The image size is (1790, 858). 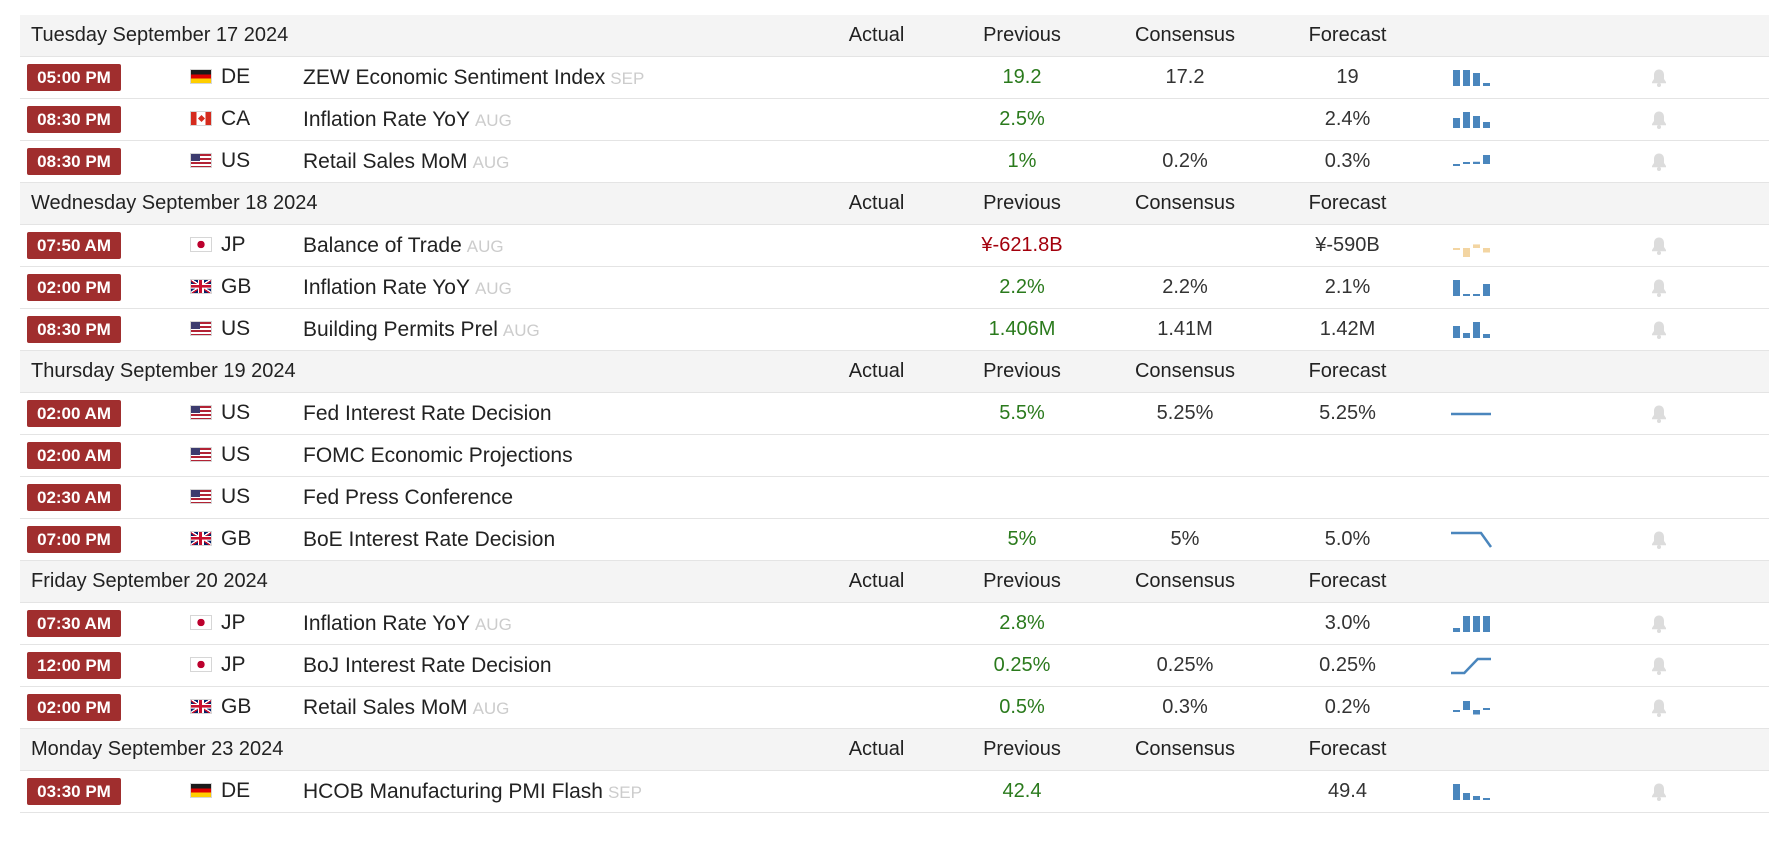 I want to click on event-name-link: Building Permits Prel, so click(x=400, y=329).